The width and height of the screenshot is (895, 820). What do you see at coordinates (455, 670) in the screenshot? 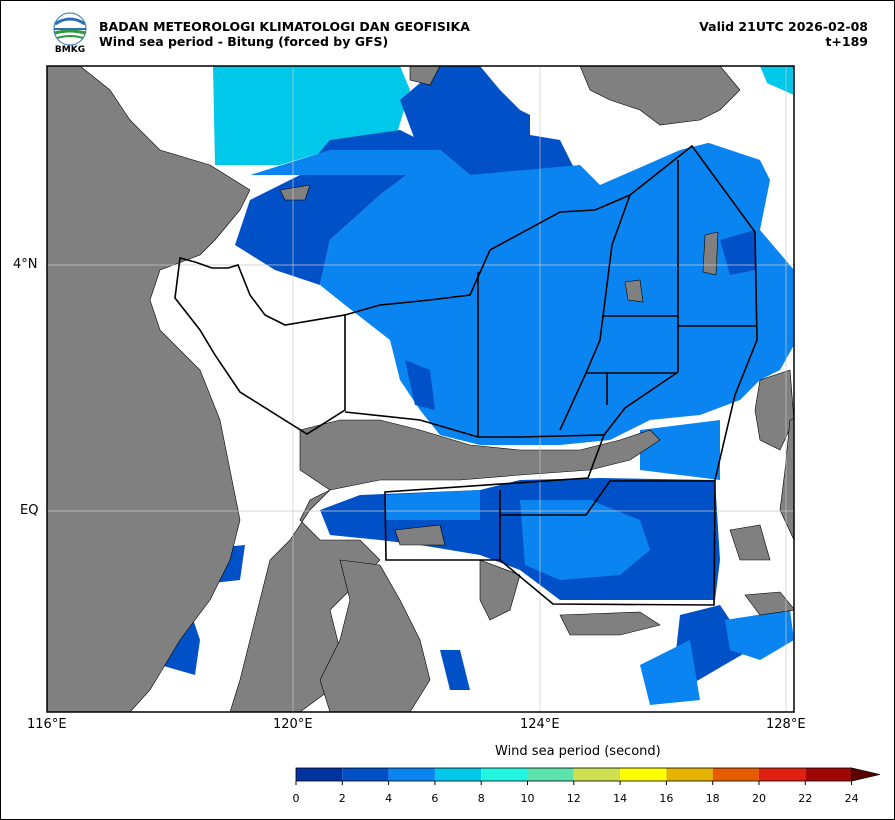
I see `period-zone-deep-s` at bounding box center [455, 670].